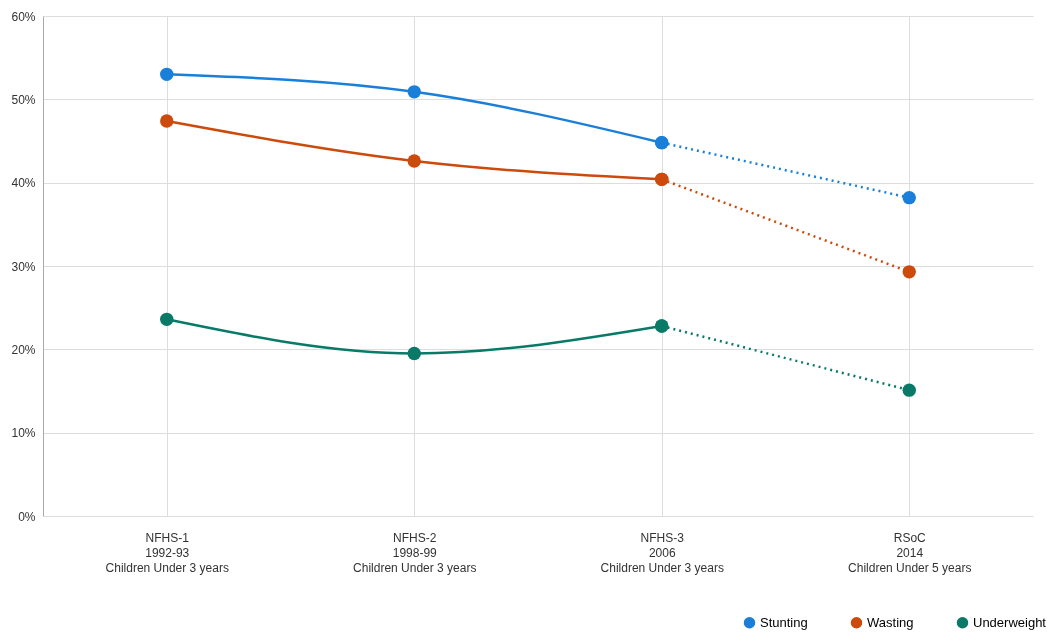  What do you see at coordinates (1010, 622) in the screenshot?
I see `legend-label: Underweight` at bounding box center [1010, 622].